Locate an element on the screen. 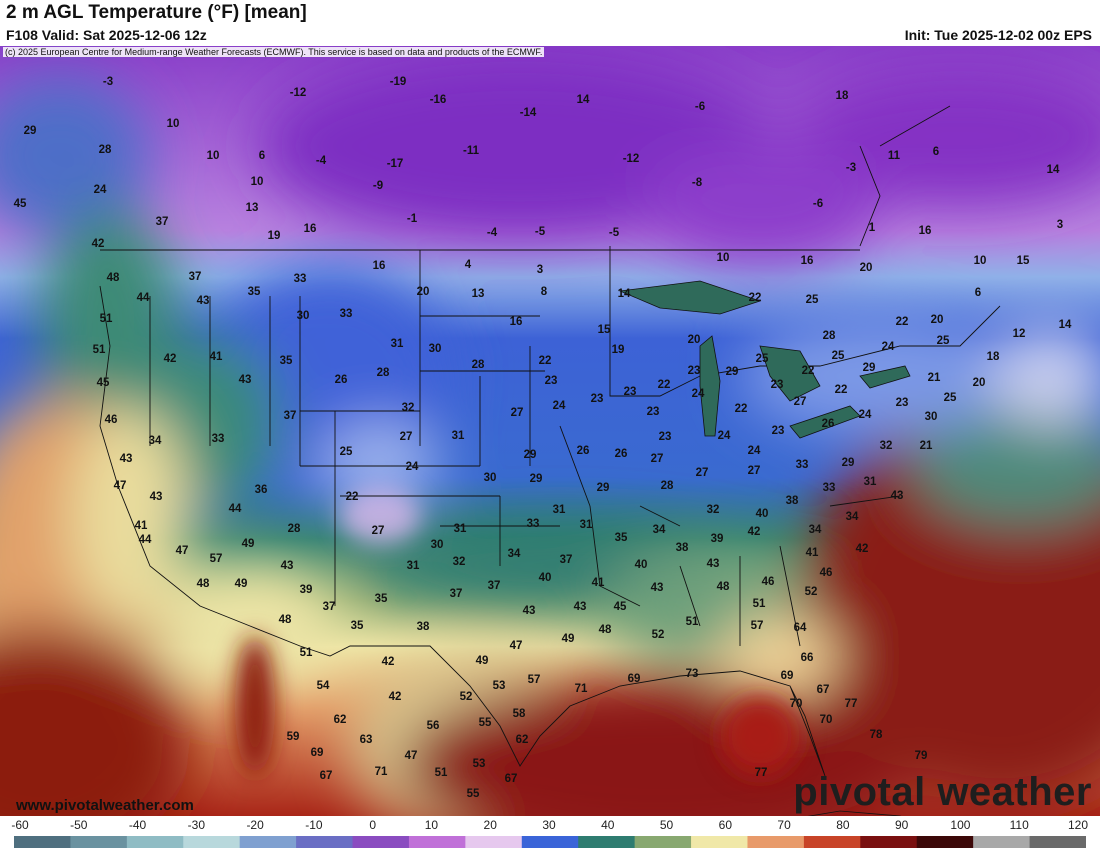 The height and width of the screenshot is (850, 1100). temperature-label: -9 is located at coordinates (378, 186).